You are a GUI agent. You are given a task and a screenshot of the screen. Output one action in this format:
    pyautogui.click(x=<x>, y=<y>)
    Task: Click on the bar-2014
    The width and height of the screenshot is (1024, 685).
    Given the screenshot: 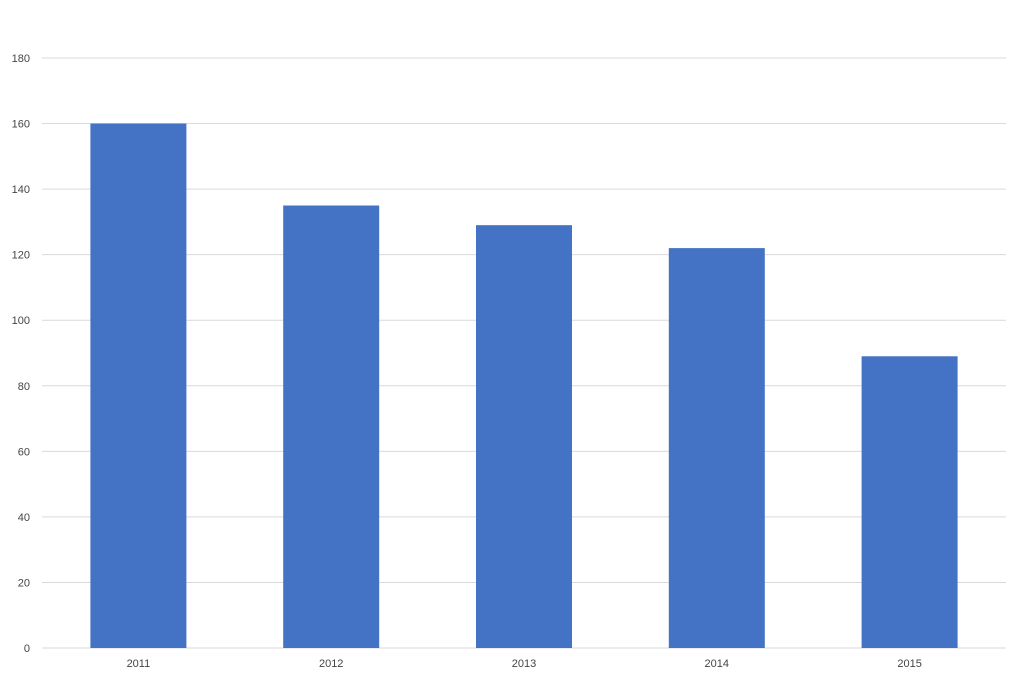 What is the action you would take?
    pyautogui.click(x=716, y=448)
    